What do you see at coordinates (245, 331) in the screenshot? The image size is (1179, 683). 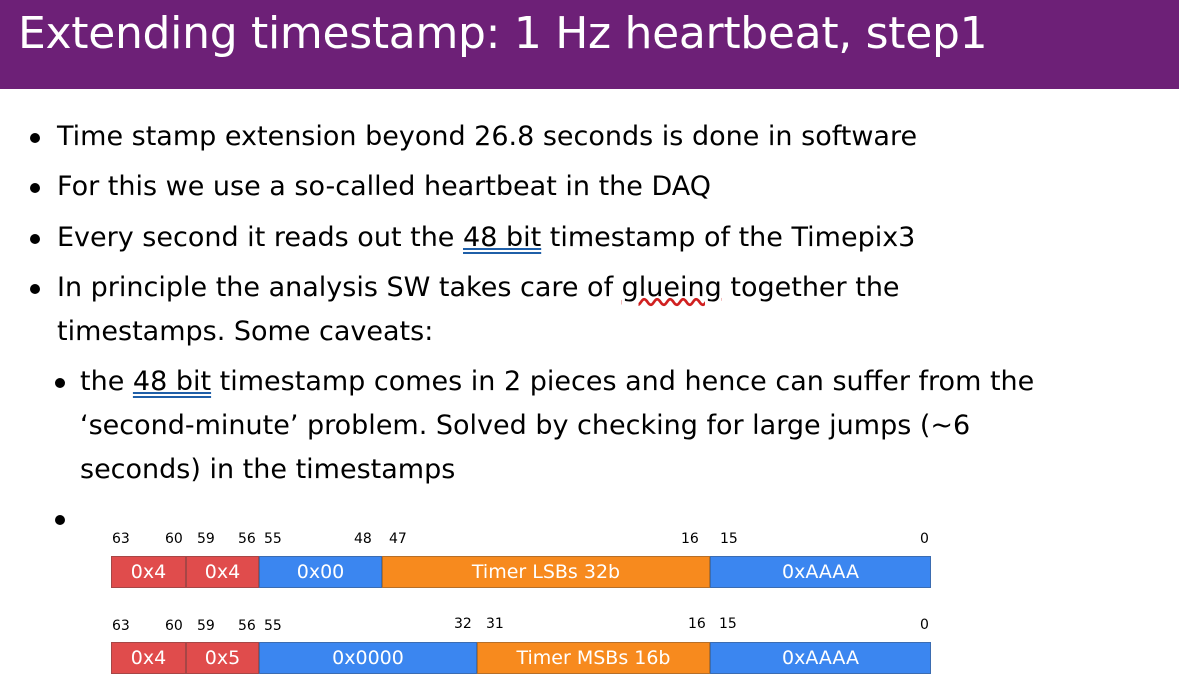 I see `bullet-text-continued: timestamps. Some caveats:` at bounding box center [245, 331].